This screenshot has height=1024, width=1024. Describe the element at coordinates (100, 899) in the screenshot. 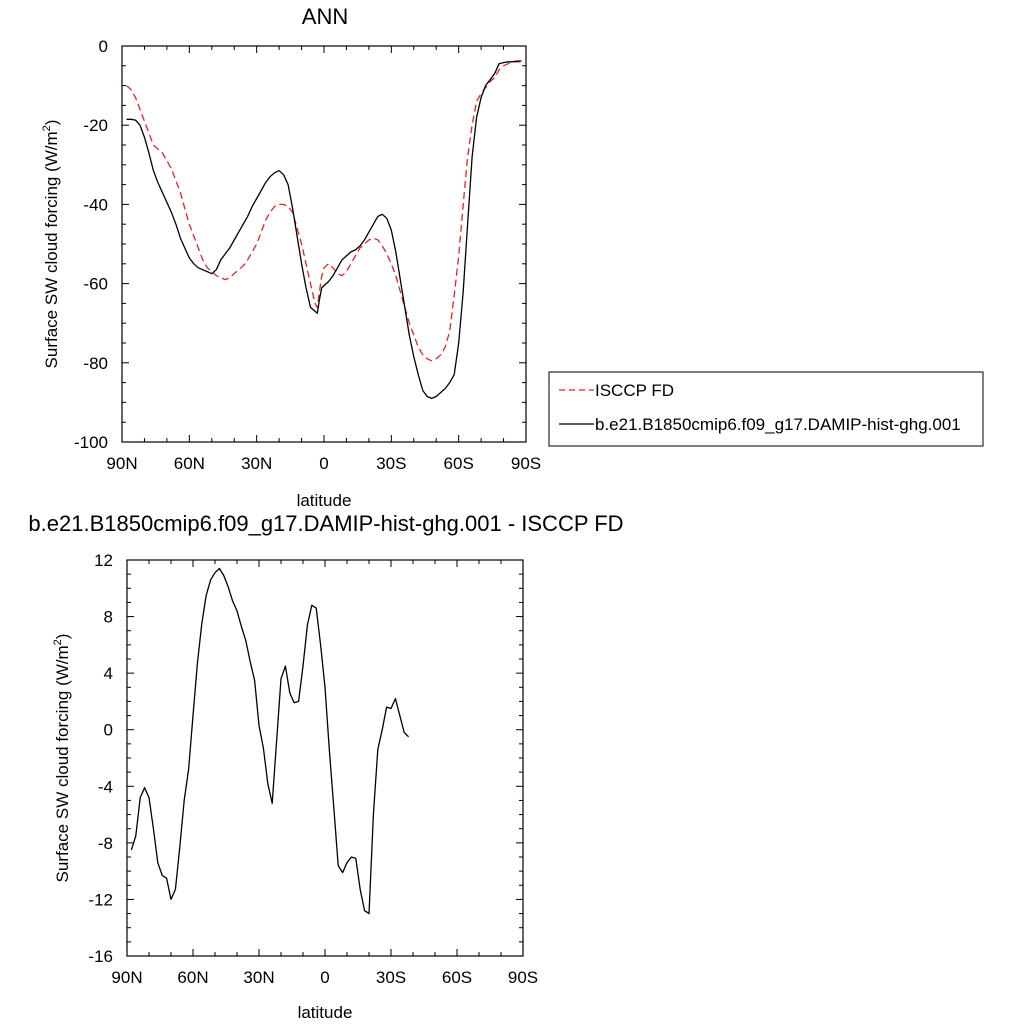

I see `bottom-y-tick-label: -12` at that location.